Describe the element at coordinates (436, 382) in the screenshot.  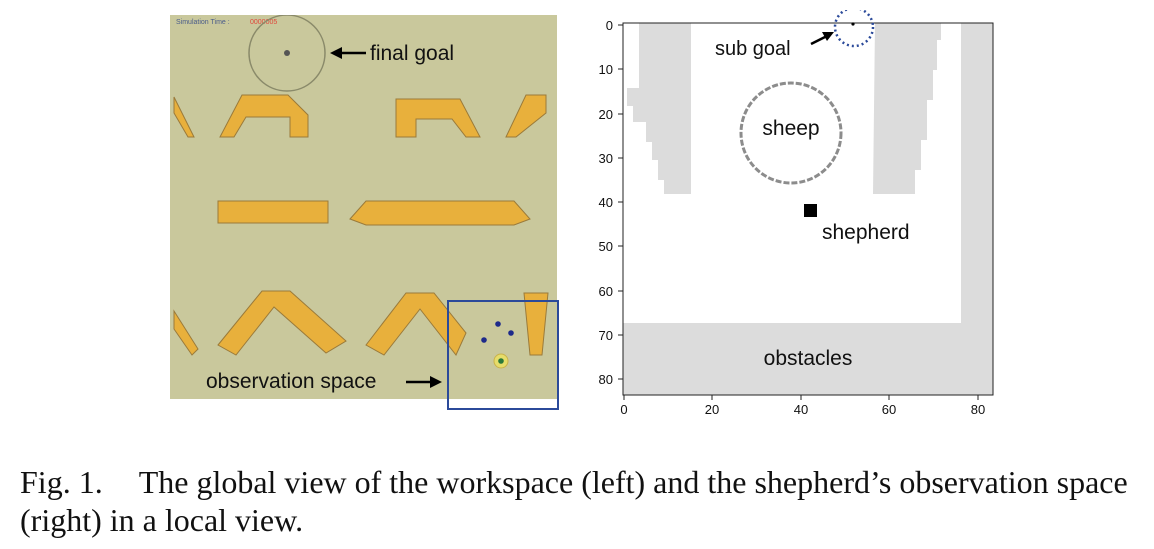
I see `observation-arrowhead` at that location.